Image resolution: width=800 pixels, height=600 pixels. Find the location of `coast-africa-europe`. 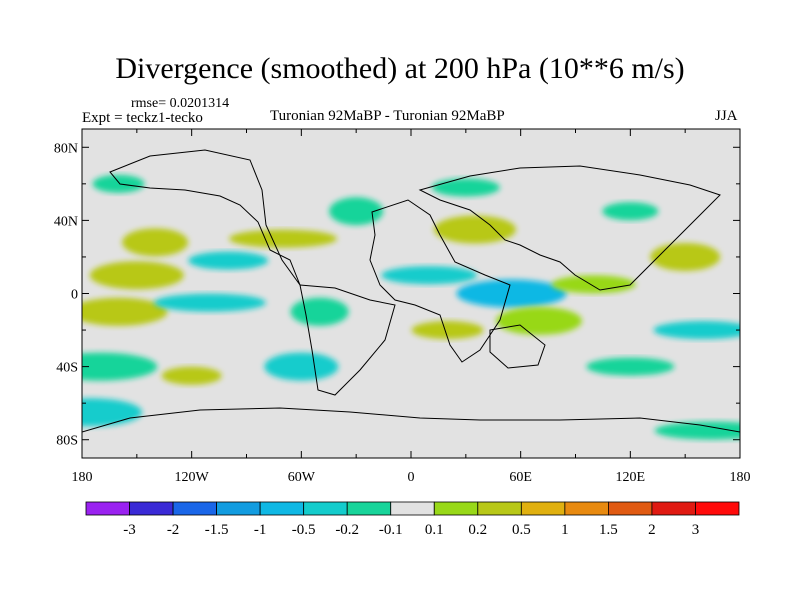

coast-africa-europe is located at coordinates (440, 281).